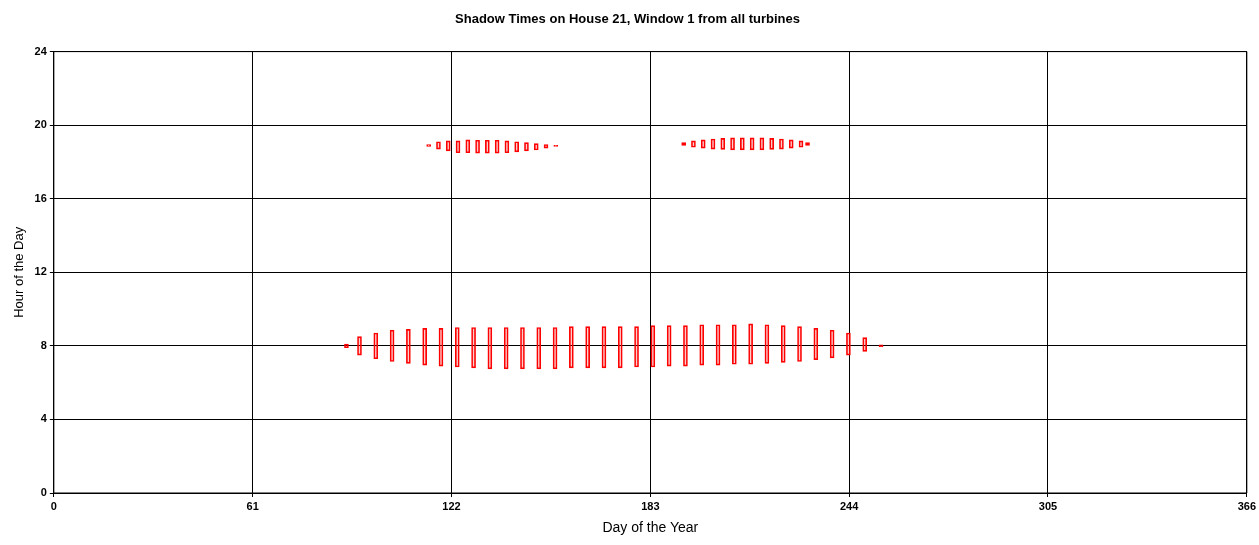  I want to click on y-tick-label: 16, so click(40, 197).